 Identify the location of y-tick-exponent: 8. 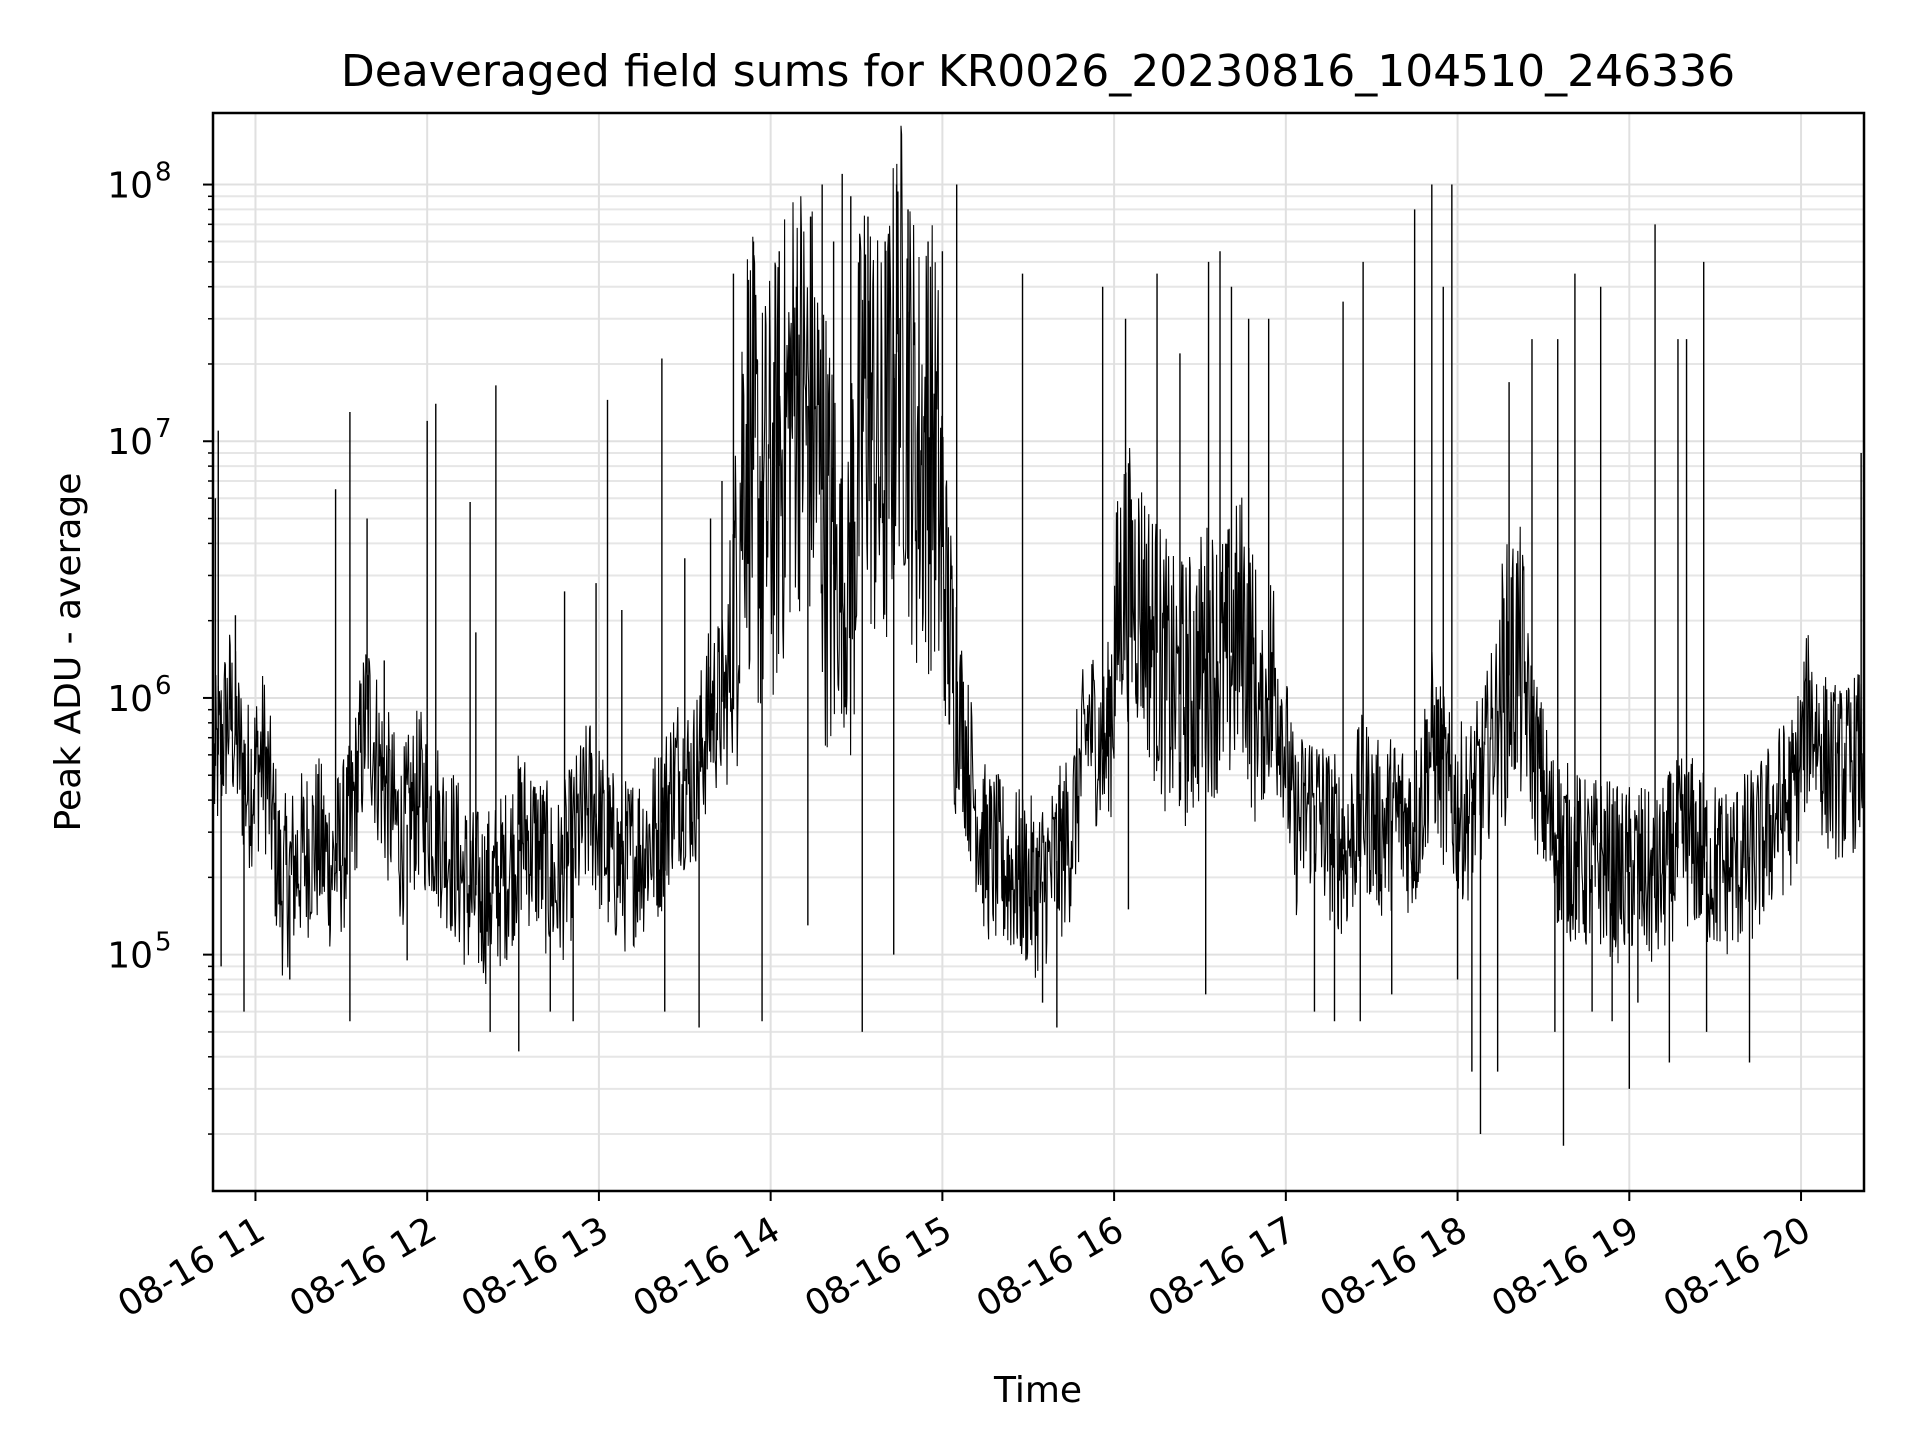
(163, 173).